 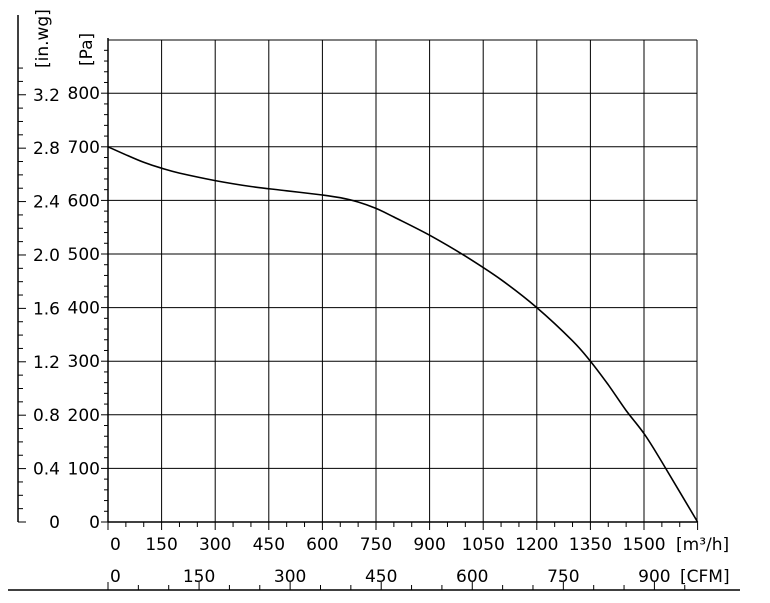 I want to click on x-tick-label-m3h: 1350, so click(x=590, y=545).